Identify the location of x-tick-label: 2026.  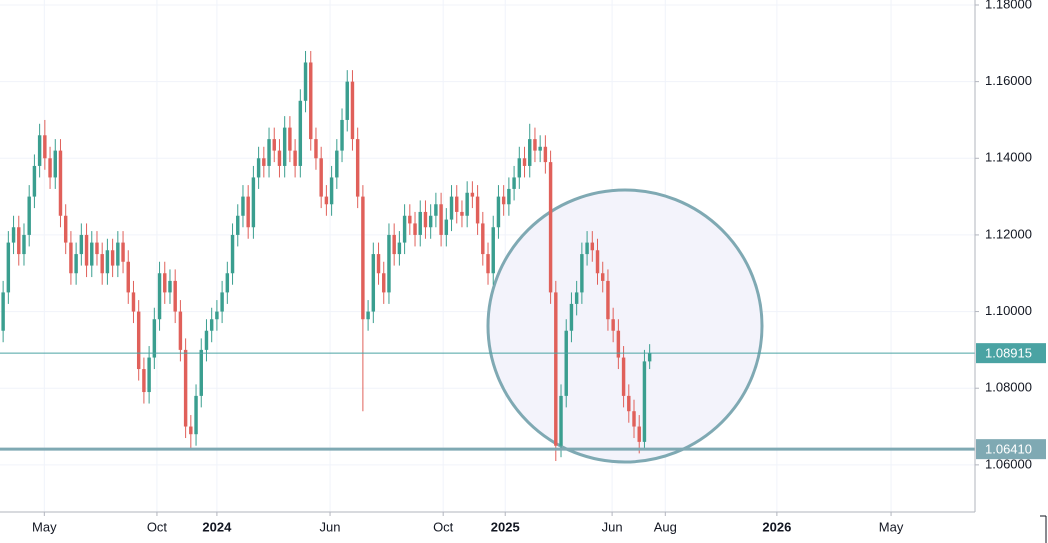
(776, 526).